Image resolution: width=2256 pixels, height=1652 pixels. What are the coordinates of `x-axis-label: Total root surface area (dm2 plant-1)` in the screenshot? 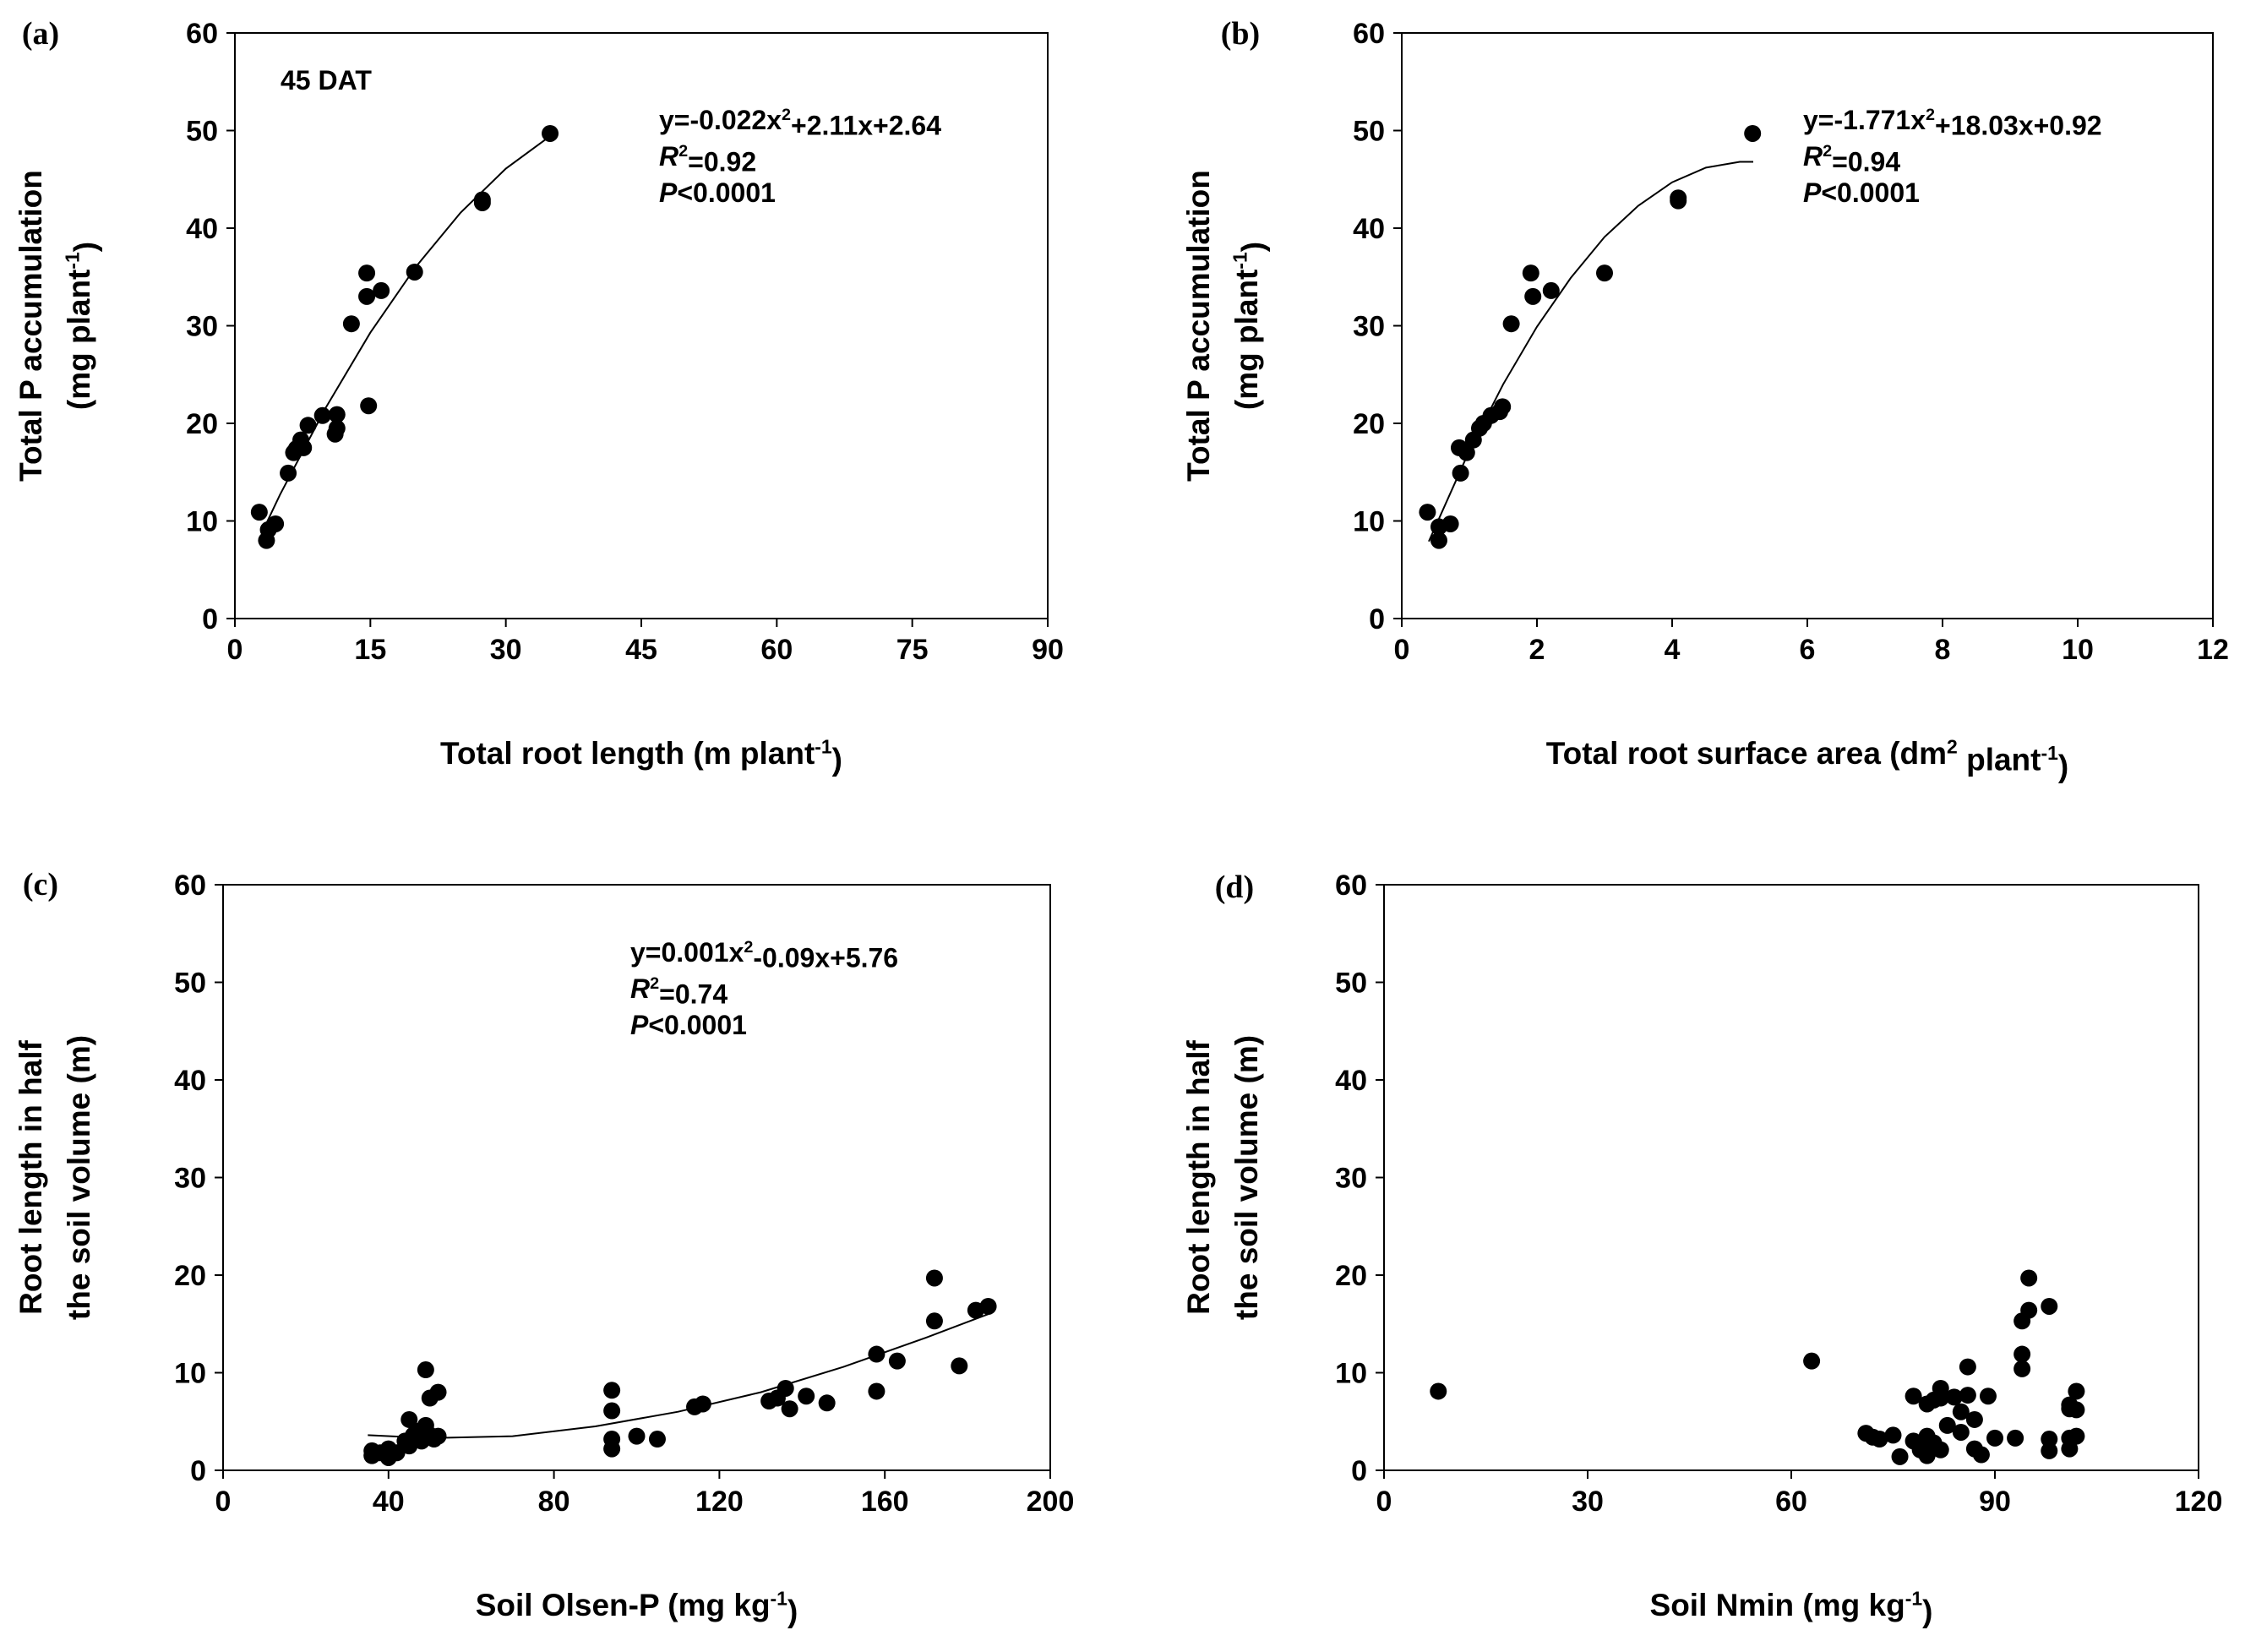 It's located at (1807, 759).